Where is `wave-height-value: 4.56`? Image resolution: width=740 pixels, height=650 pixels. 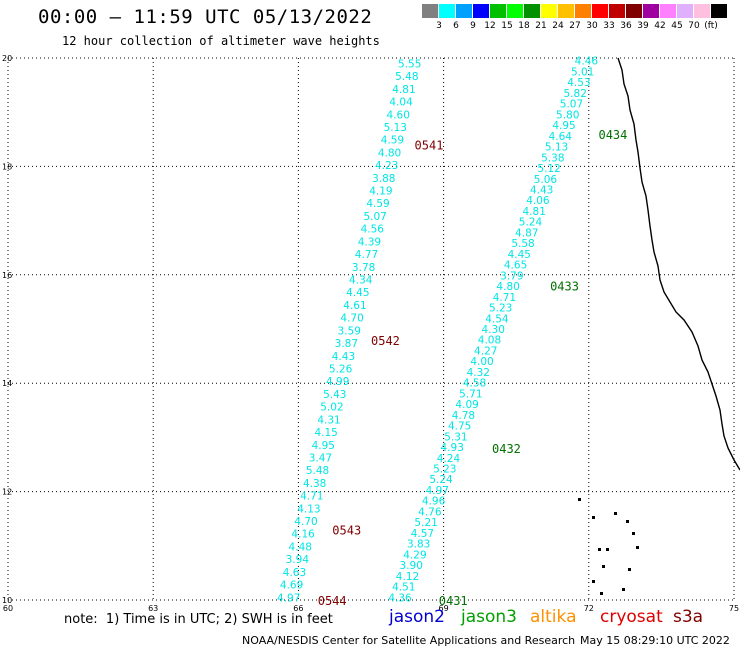
wave-height-value: 4.56 is located at coordinates (373, 230).